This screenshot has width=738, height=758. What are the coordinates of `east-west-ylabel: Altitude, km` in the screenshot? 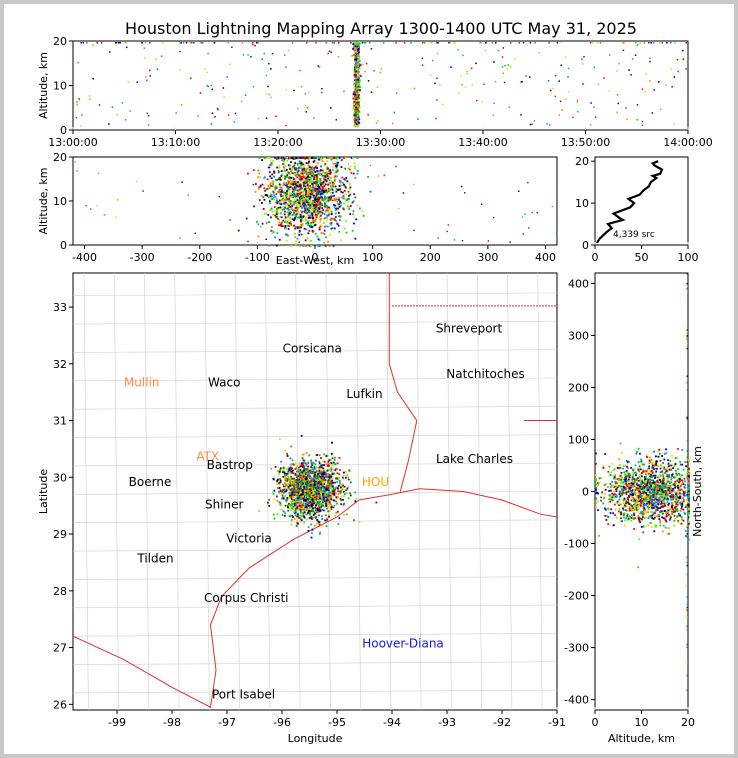 It's located at (43, 200).